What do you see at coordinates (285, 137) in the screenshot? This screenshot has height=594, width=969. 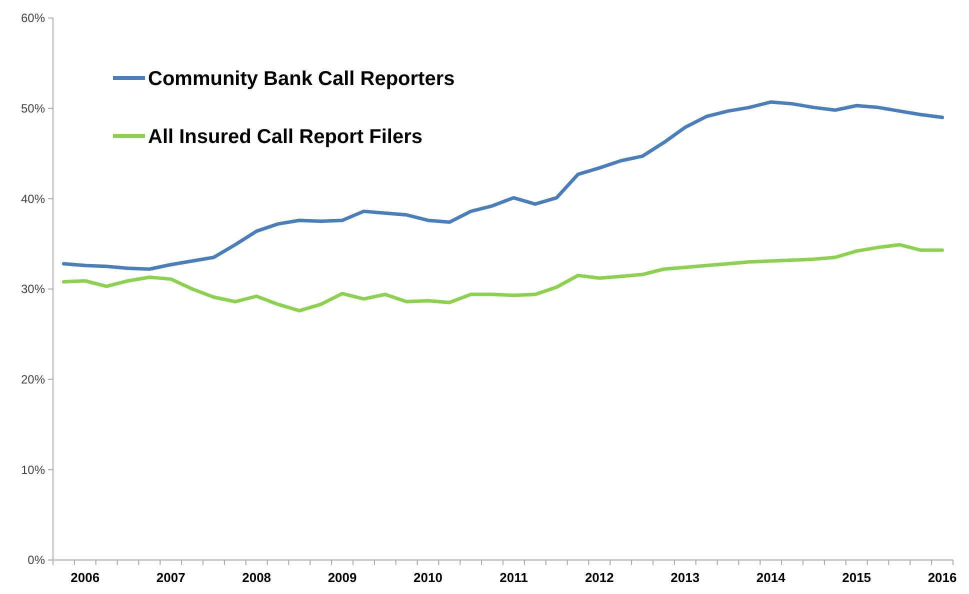 I see `legend-label: All Insured Call Report Filers` at bounding box center [285, 137].